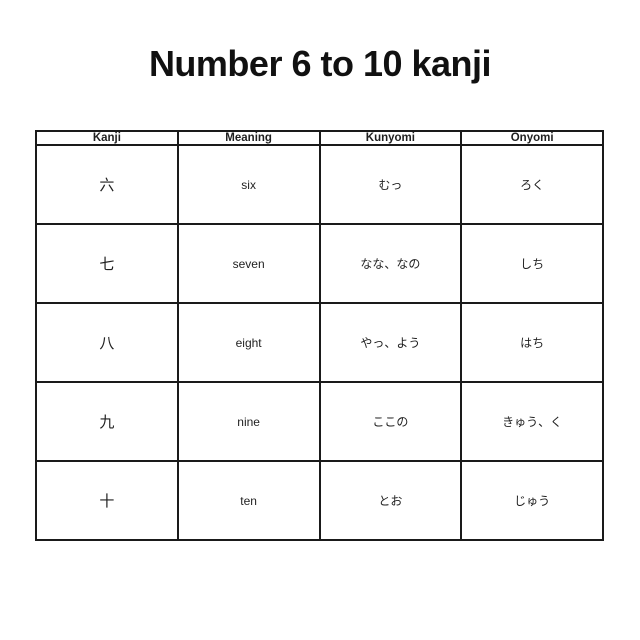 The width and height of the screenshot is (640, 640). I want to click on onyomi-cell: じゅう, so click(532, 500).